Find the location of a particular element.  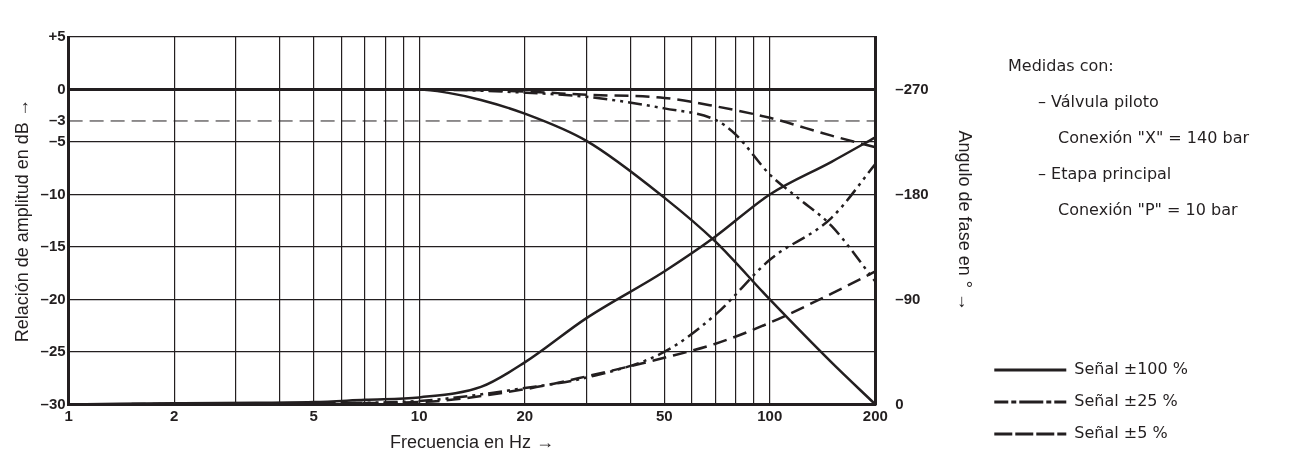

y2-axis-title: Angulo de fase en ° → is located at coordinates (964, 220).